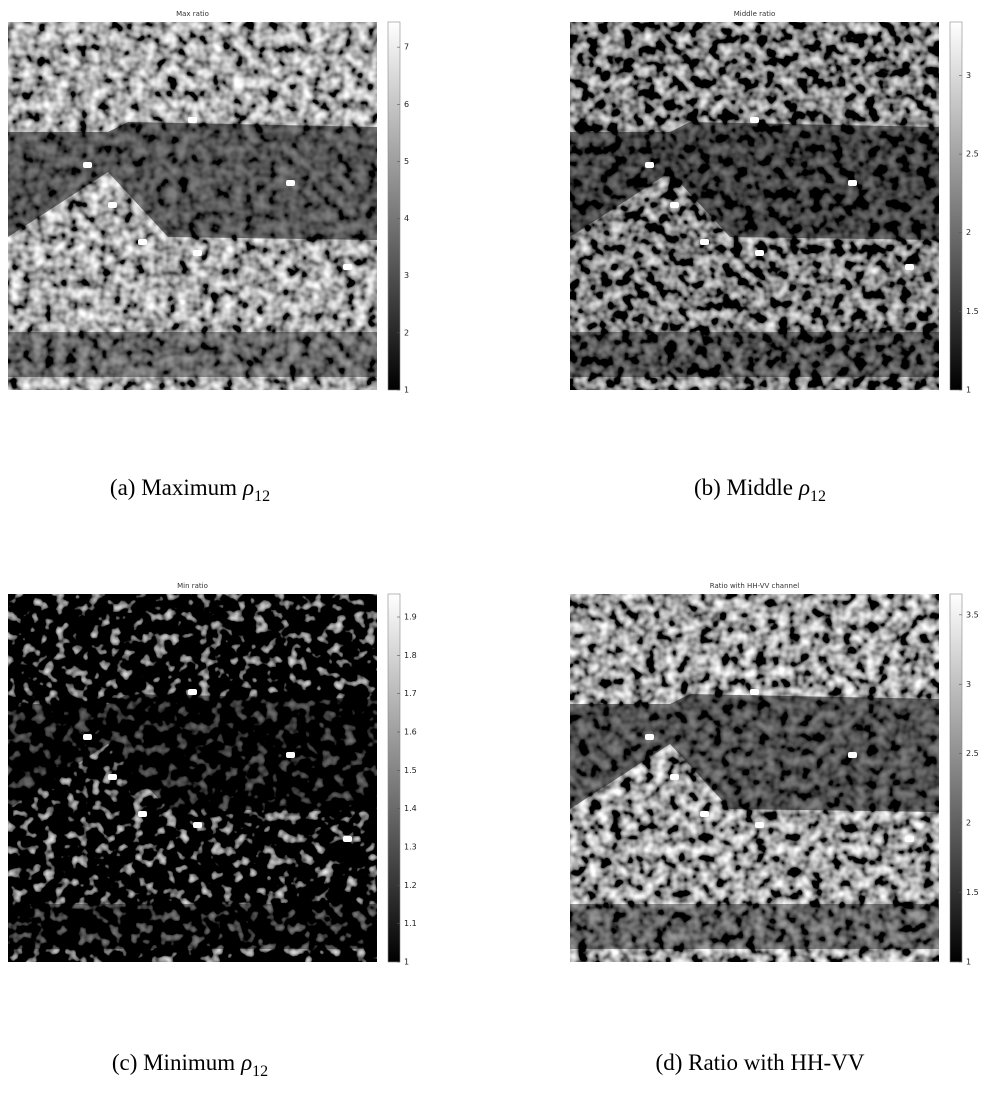 Image resolution: width=985 pixels, height=1106 pixels. Describe the element at coordinates (192, 14) in the screenshot. I see `panel-title: Max ratio` at that location.